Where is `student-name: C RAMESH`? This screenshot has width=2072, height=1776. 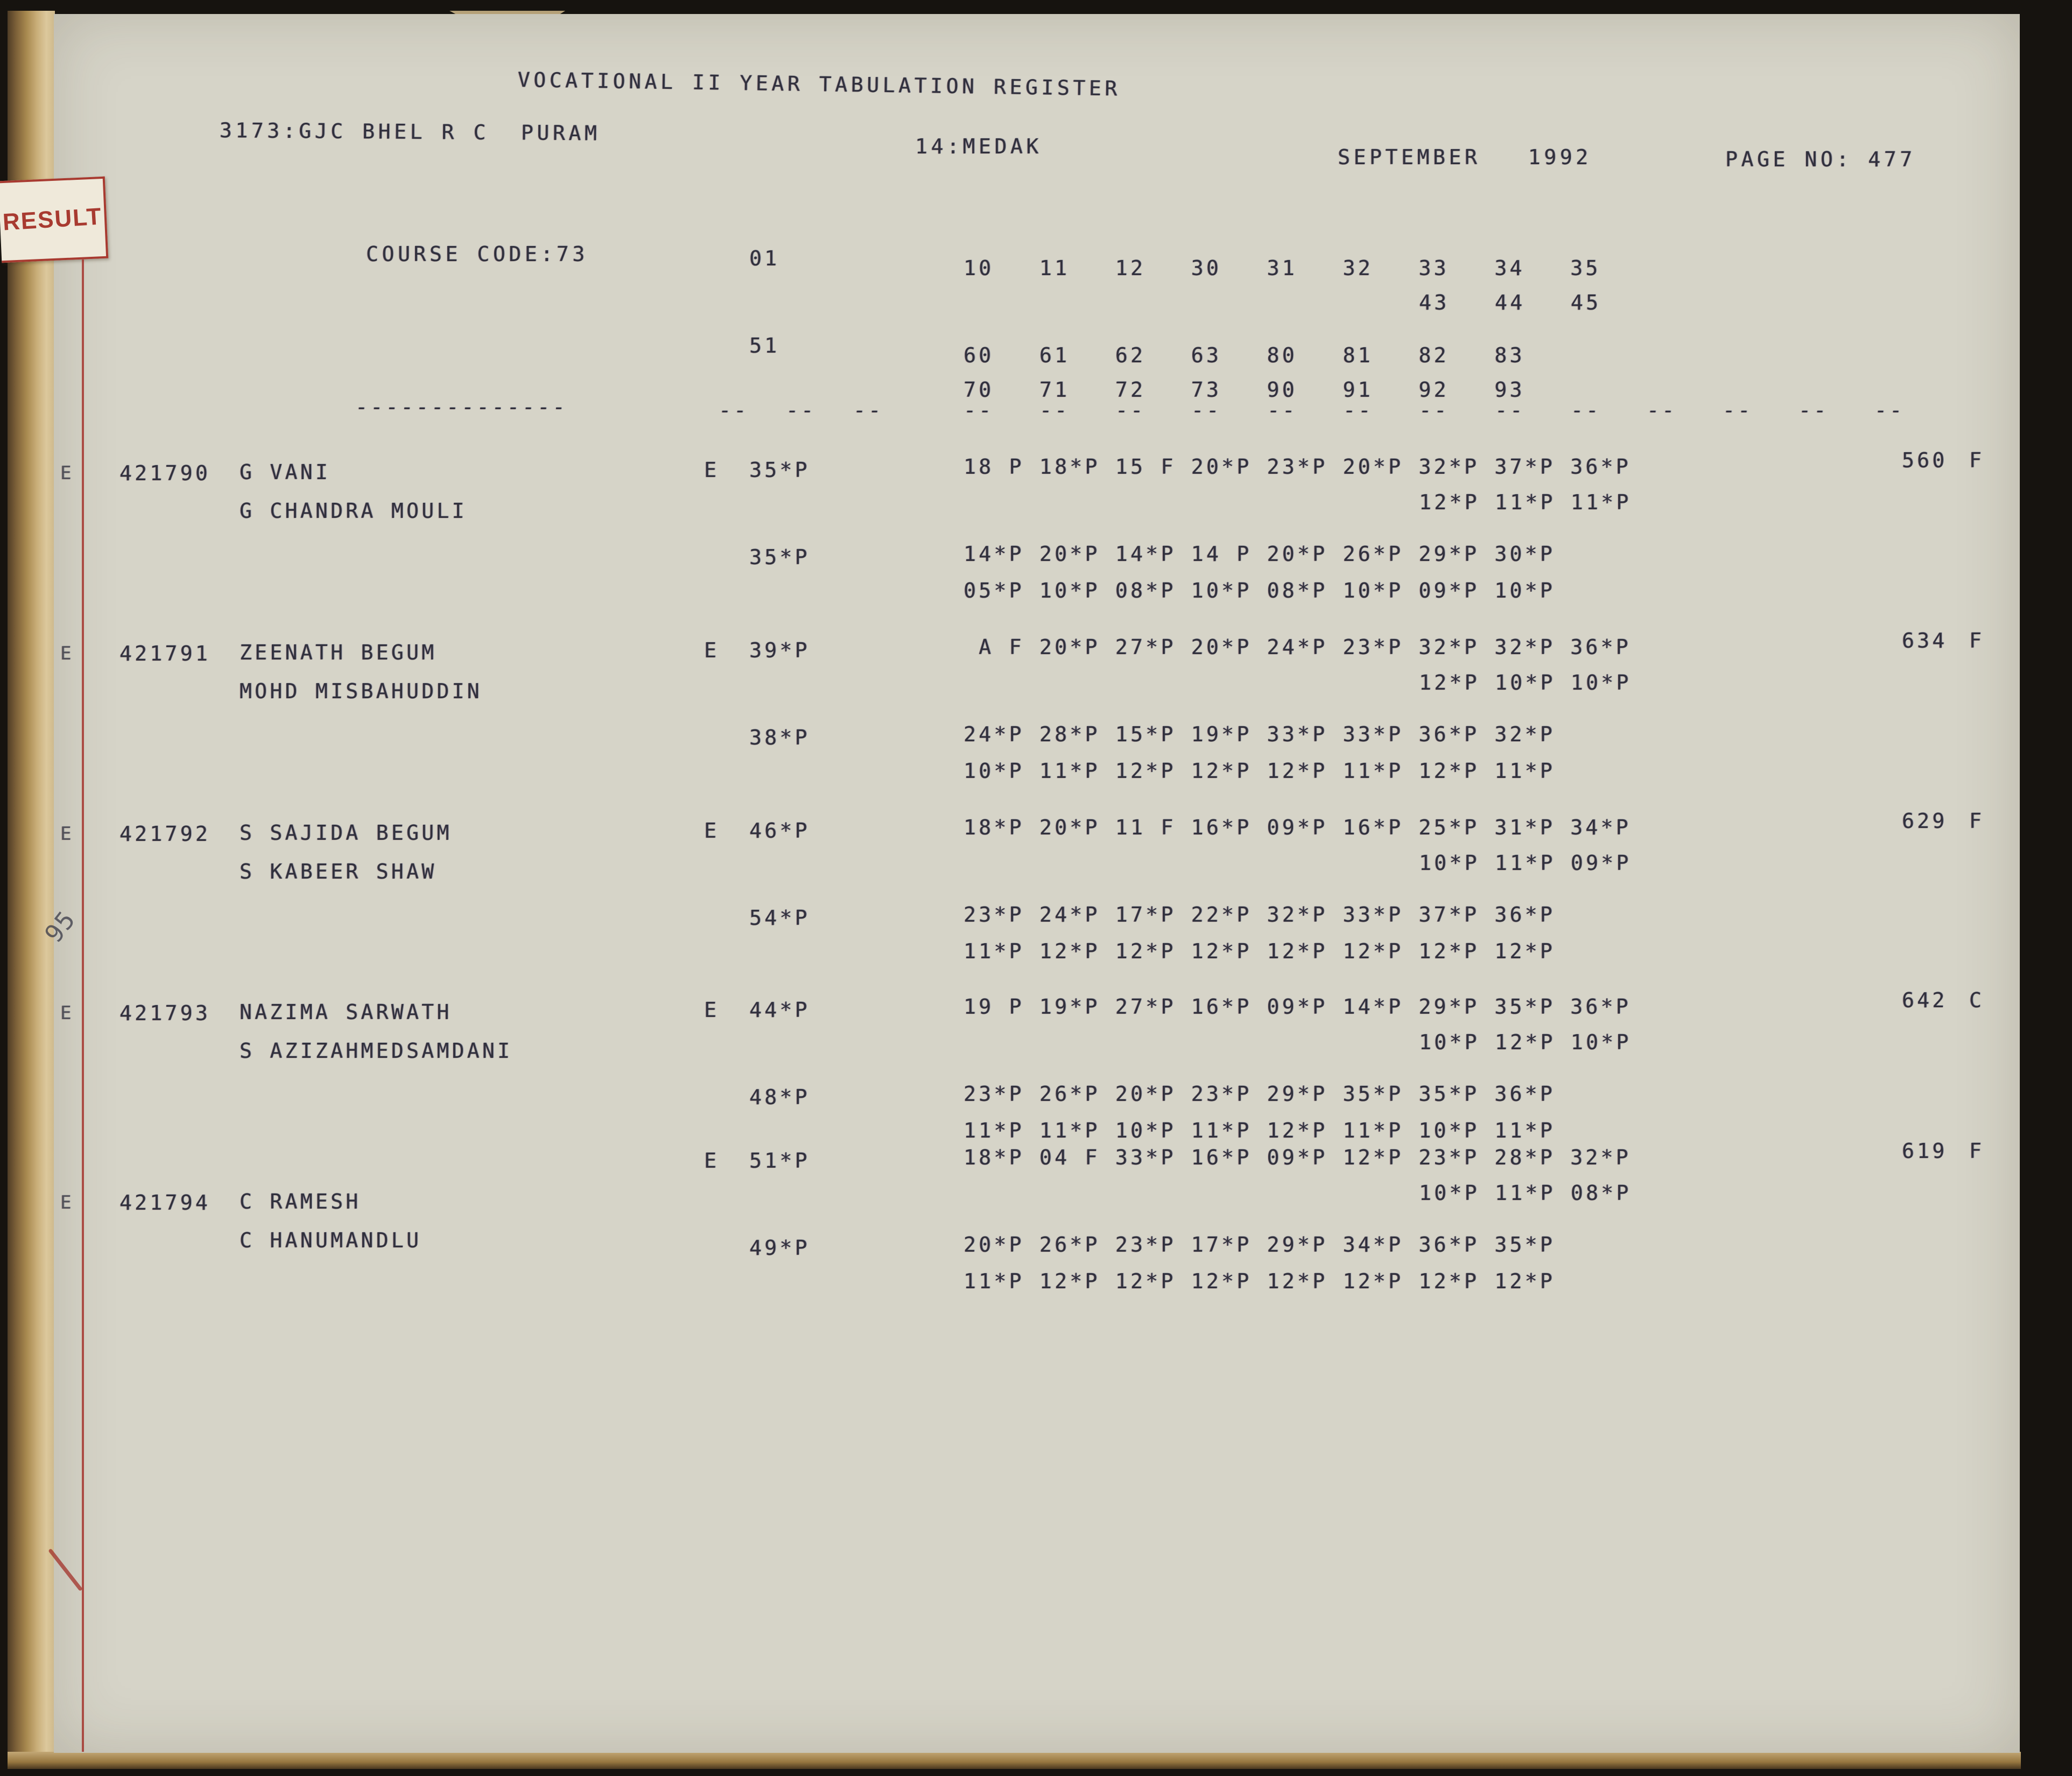 student-name: C RAMESH is located at coordinates (300, 1201).